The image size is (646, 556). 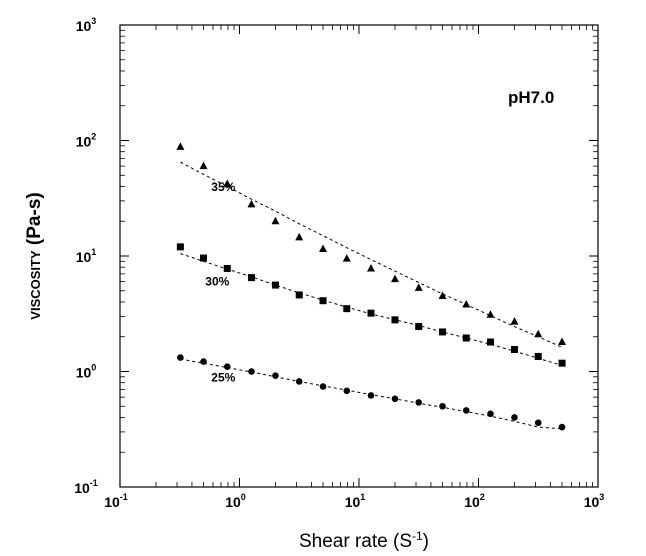 I want to click on y-tick-label: 10³, so click(x=86, y=25).